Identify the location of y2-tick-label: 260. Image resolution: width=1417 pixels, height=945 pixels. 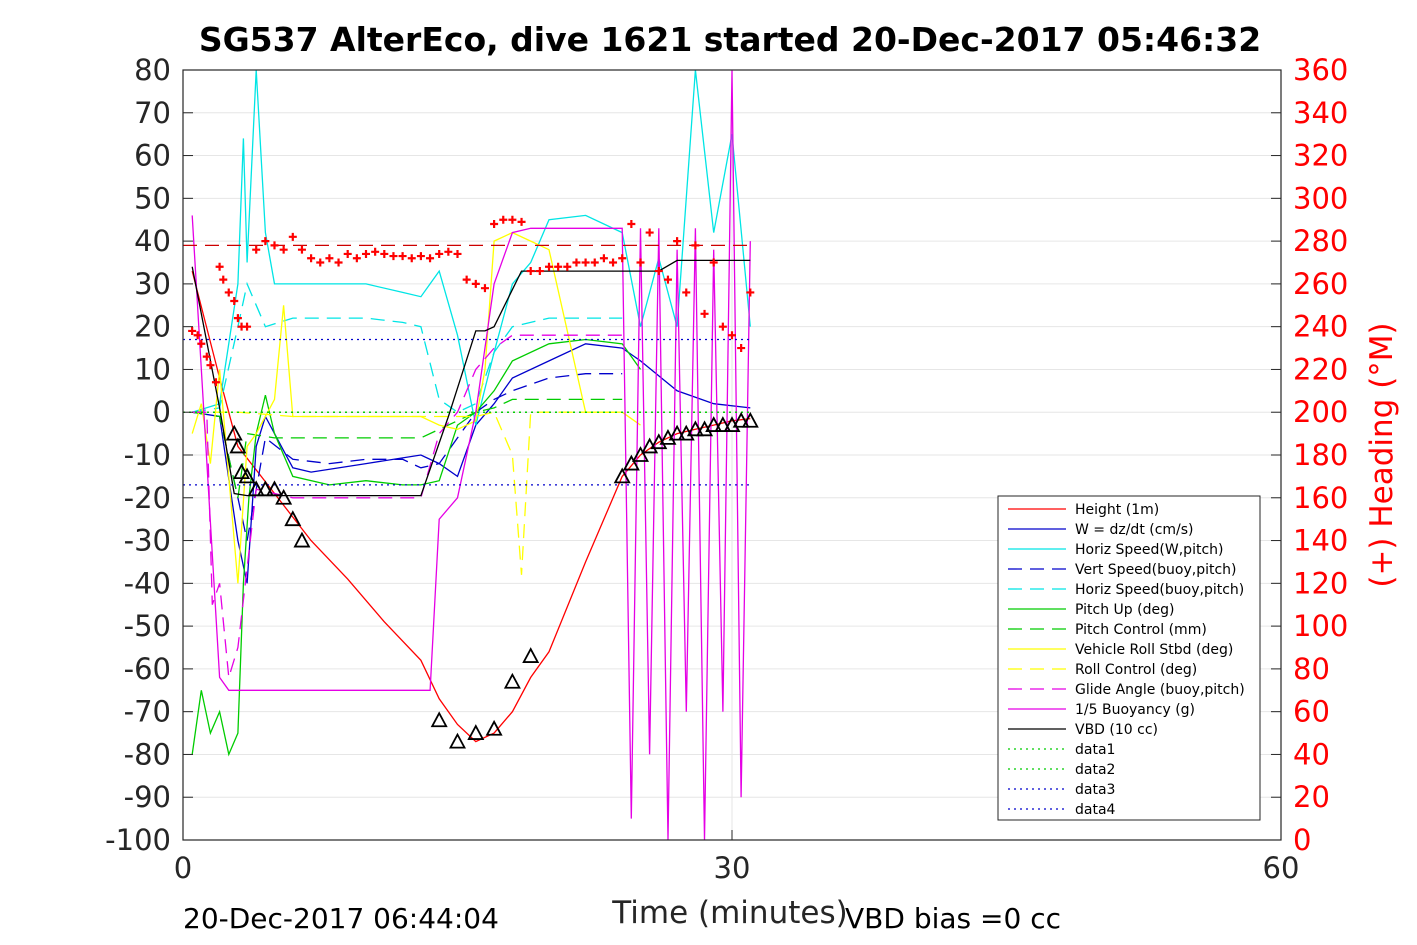
(1320, 284).